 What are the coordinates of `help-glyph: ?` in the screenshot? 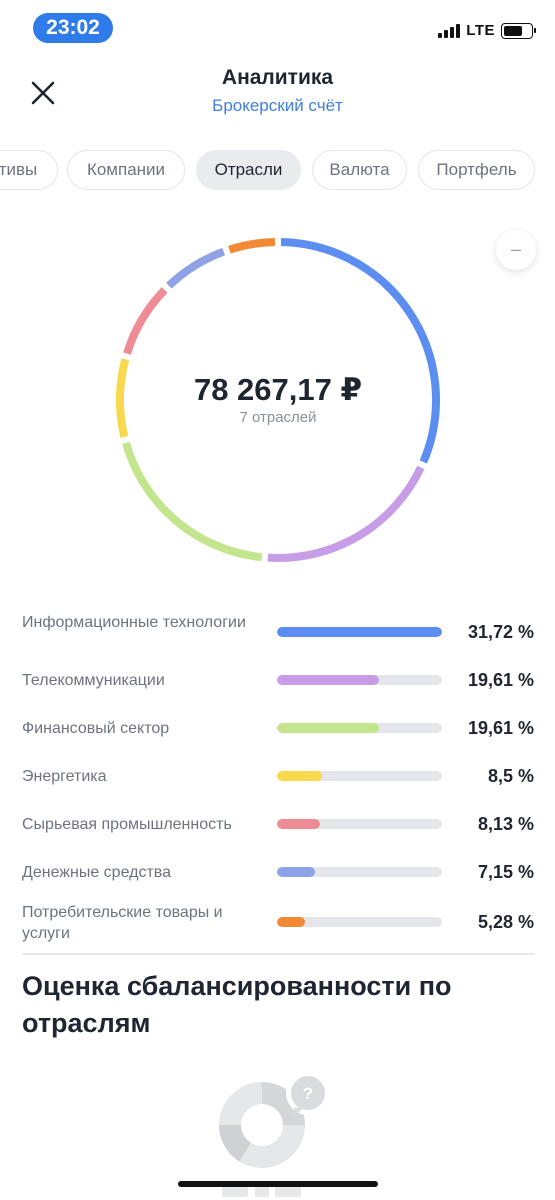 It's located at (308, 1093).